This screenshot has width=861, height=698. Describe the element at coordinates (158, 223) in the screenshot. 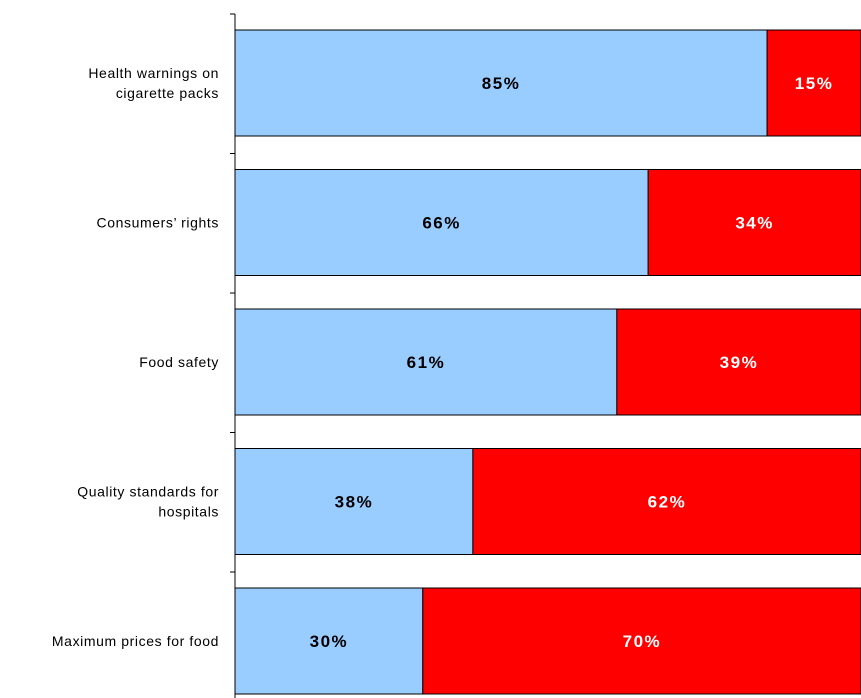

I see `category-label: Consumers’ rights` at that location.